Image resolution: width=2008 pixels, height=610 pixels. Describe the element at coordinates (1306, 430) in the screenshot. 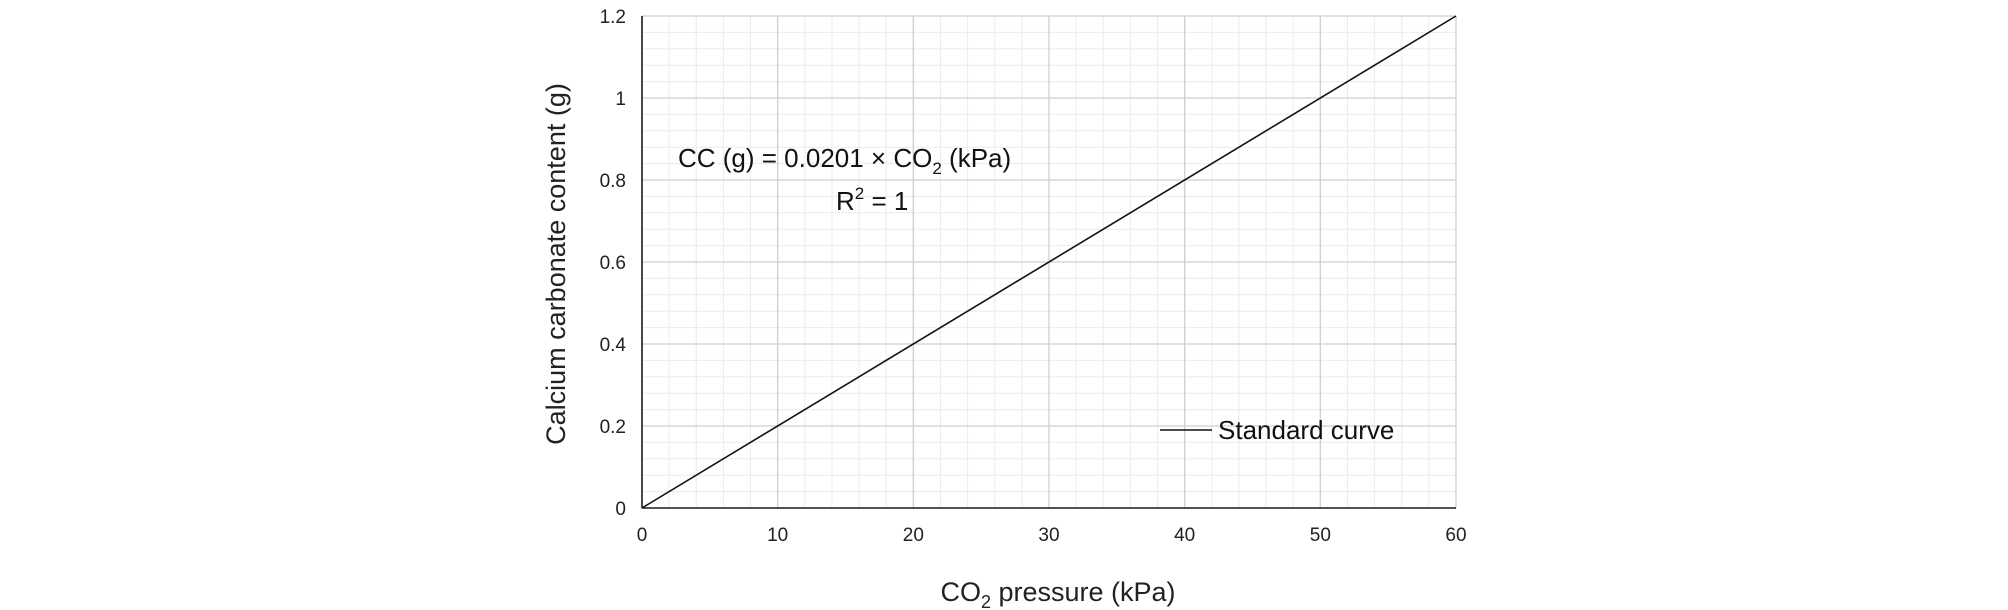

I see `legend-label-standard-curve: Standard curve` at that location.